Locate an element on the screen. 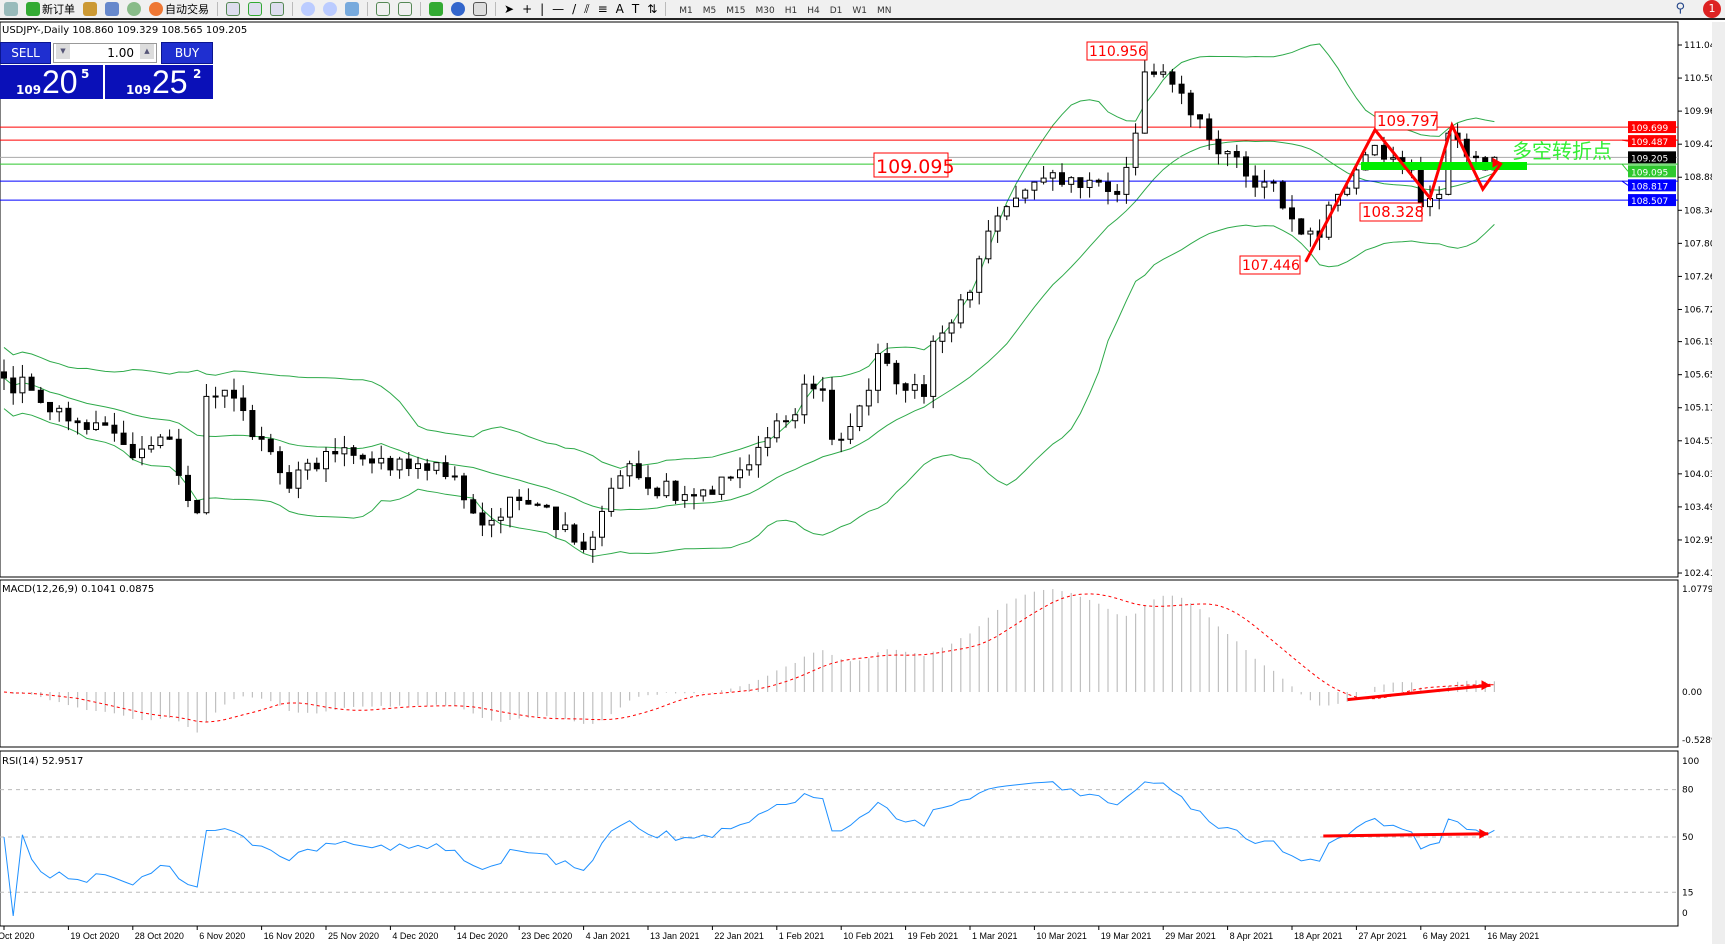 The image size is (1725, 944). date-axis-label: 13 Jan 2021 is located at coordinates (675, 936).